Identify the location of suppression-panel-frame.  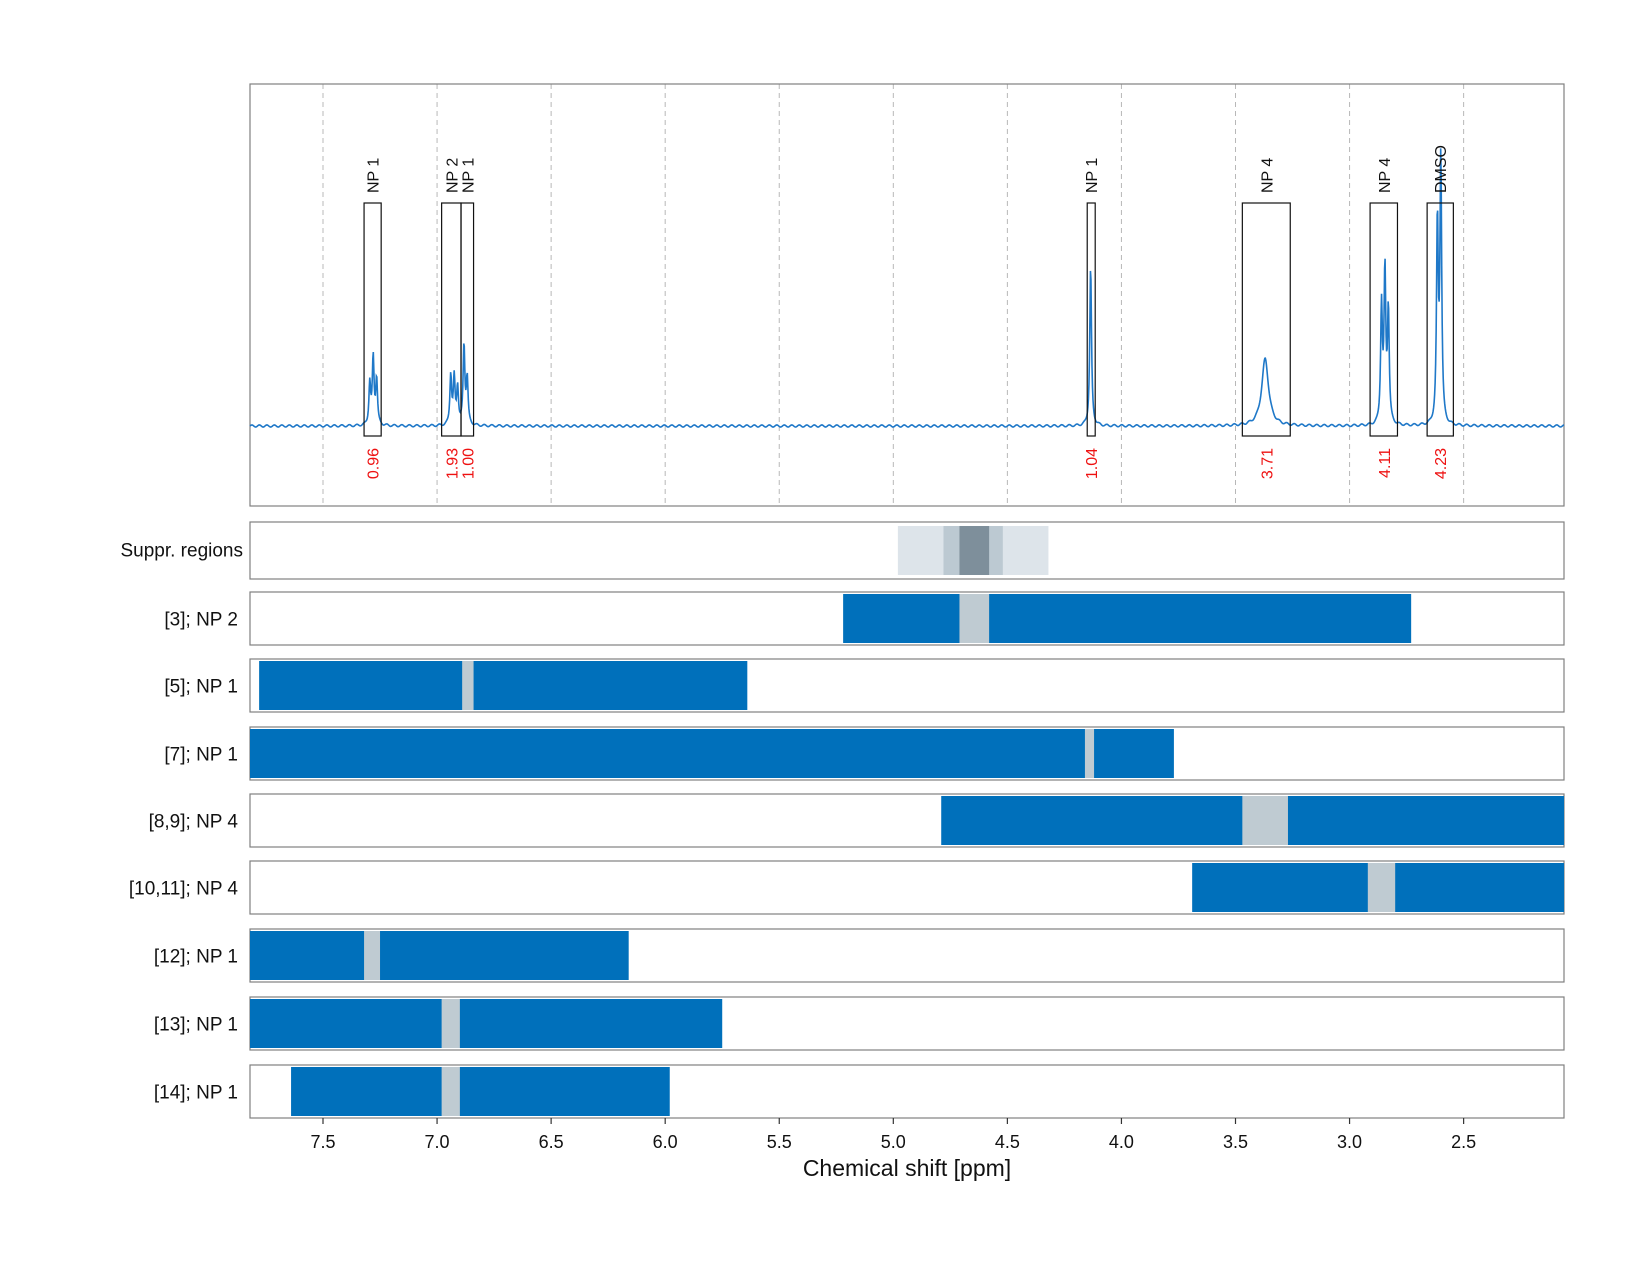
(907, 550).